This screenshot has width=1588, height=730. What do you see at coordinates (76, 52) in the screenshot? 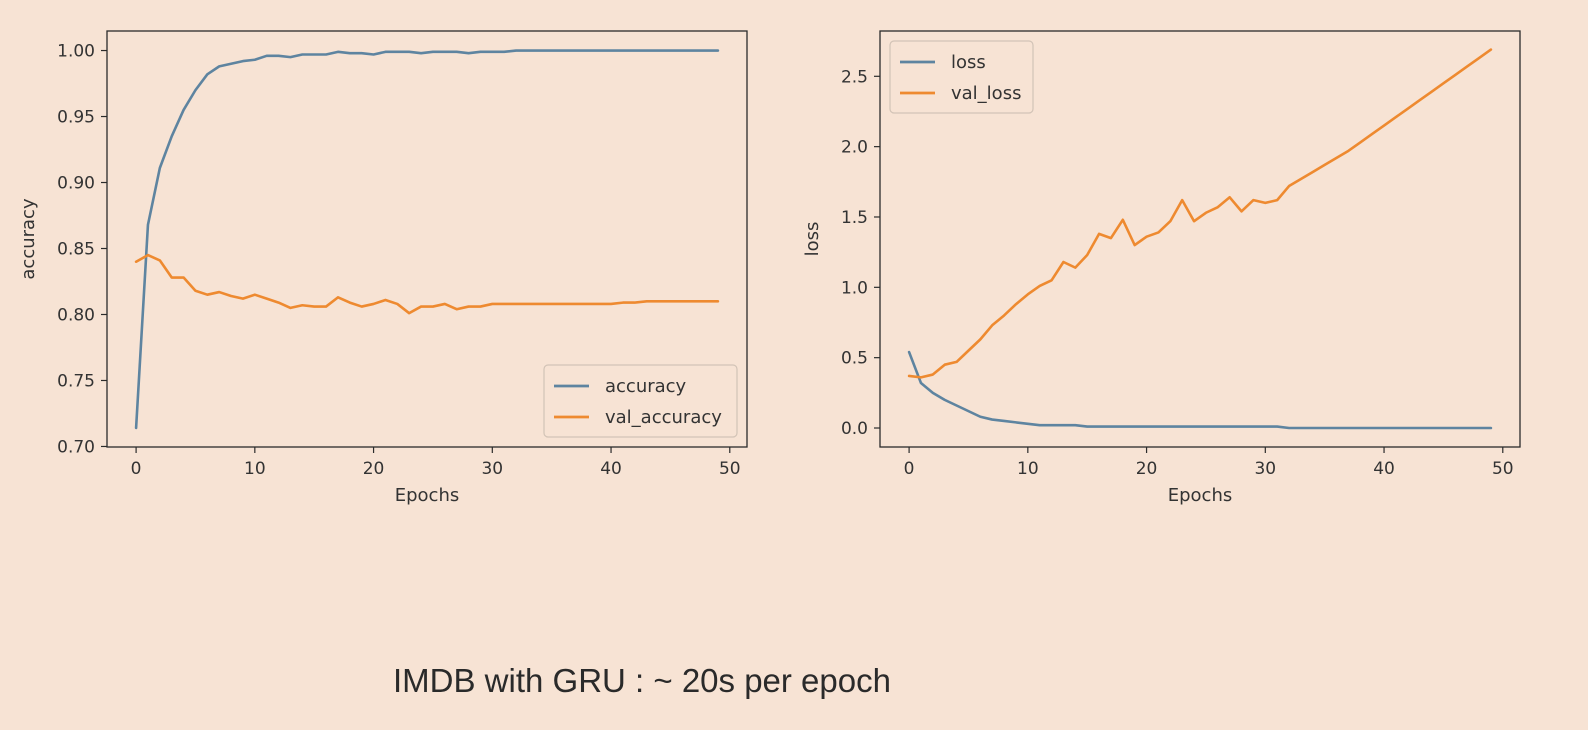
I see `y-tick-label: 1.00` at bounding box center [76, 52].